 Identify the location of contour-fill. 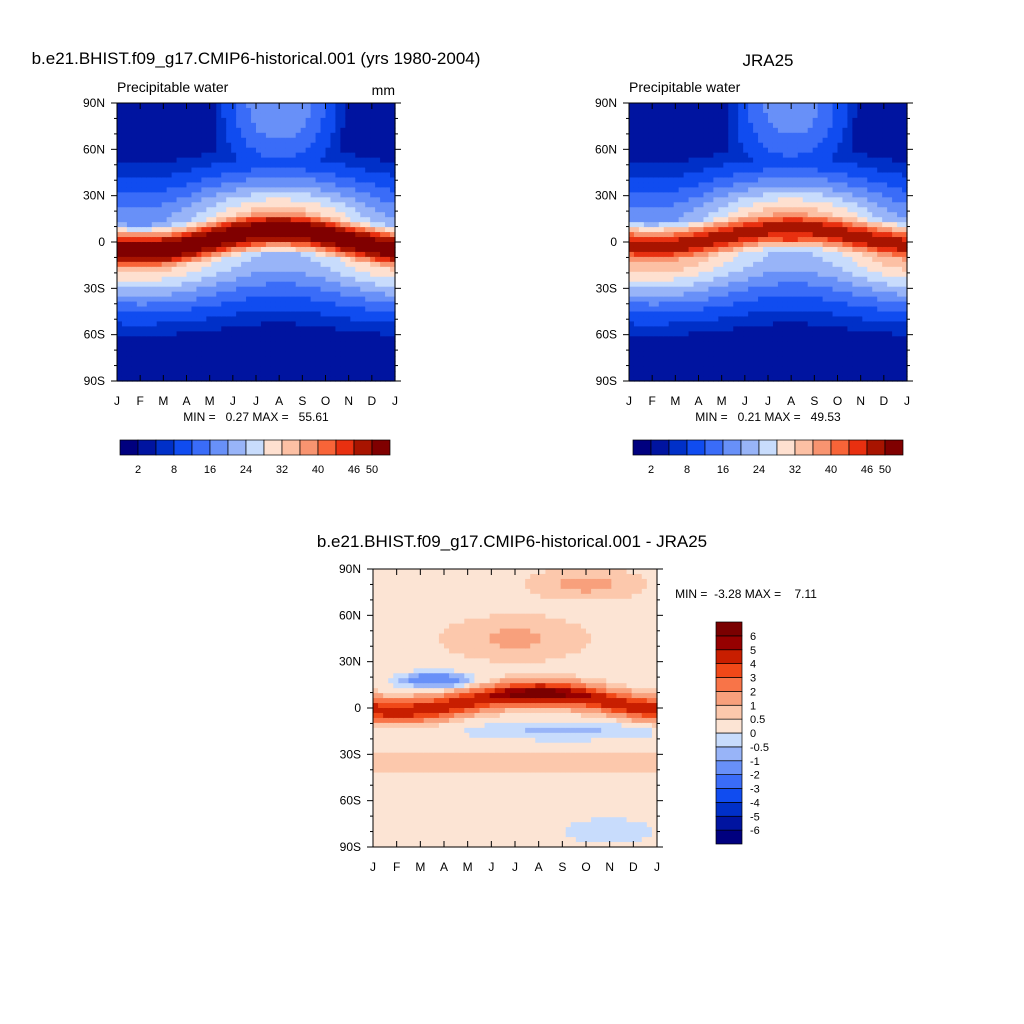
(768, 242).